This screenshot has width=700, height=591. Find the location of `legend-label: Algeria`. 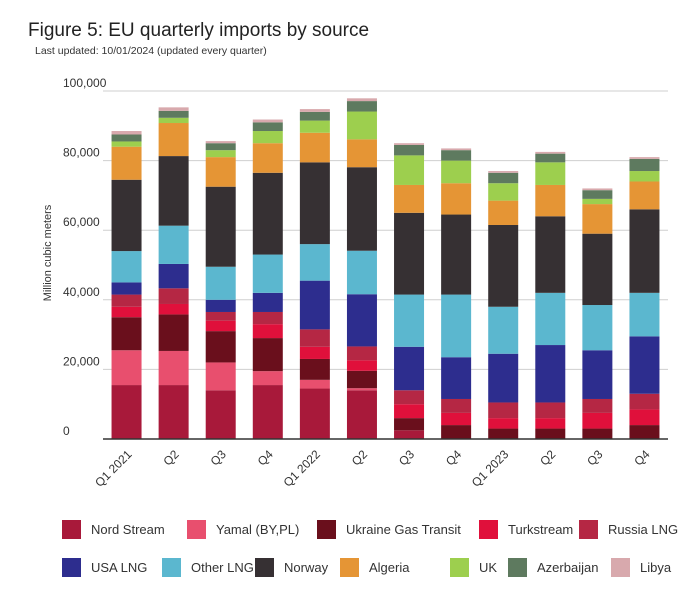

legend-label: Algeria is located at coordinates (389, 567).